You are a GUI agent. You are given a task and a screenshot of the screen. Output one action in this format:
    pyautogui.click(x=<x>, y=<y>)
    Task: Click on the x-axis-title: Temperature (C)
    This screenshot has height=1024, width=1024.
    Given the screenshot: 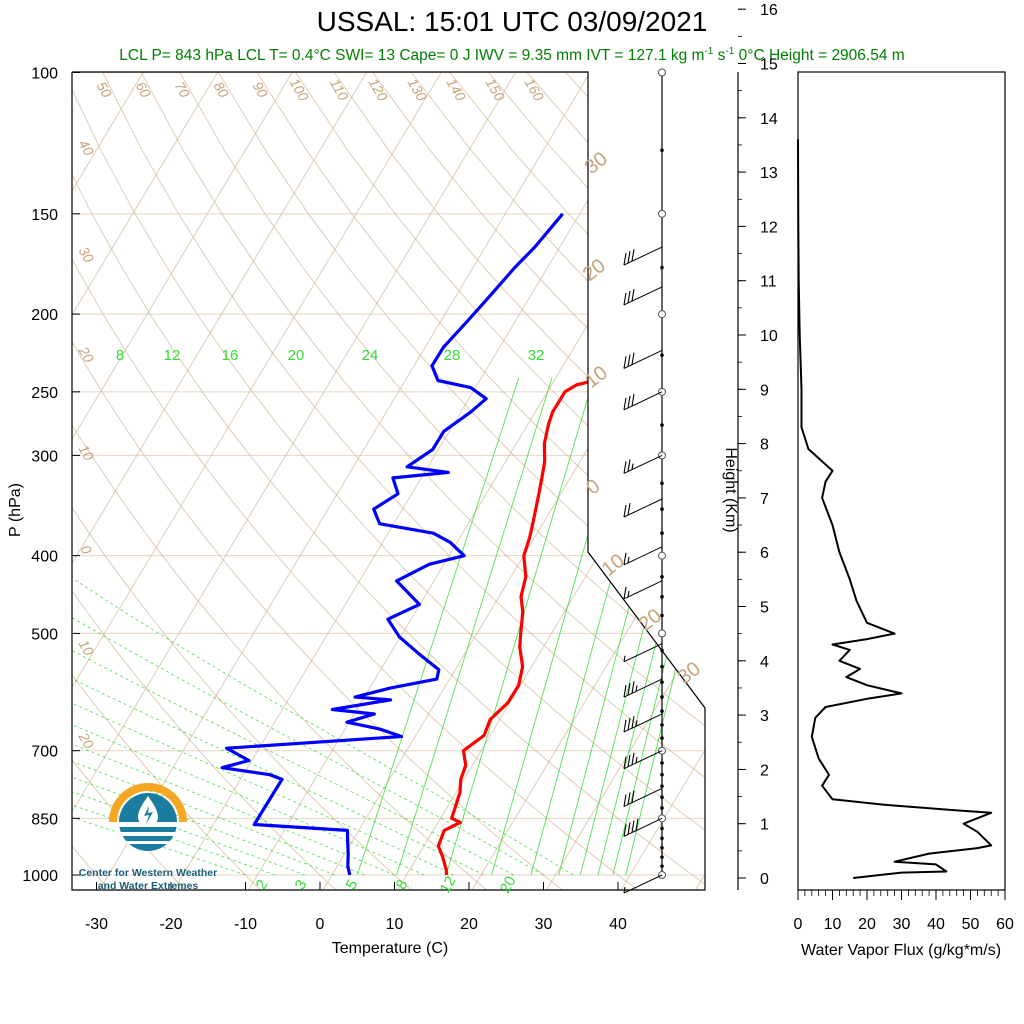 What is the action you would take?
    pyautogui.click(x=390, y=948)
    